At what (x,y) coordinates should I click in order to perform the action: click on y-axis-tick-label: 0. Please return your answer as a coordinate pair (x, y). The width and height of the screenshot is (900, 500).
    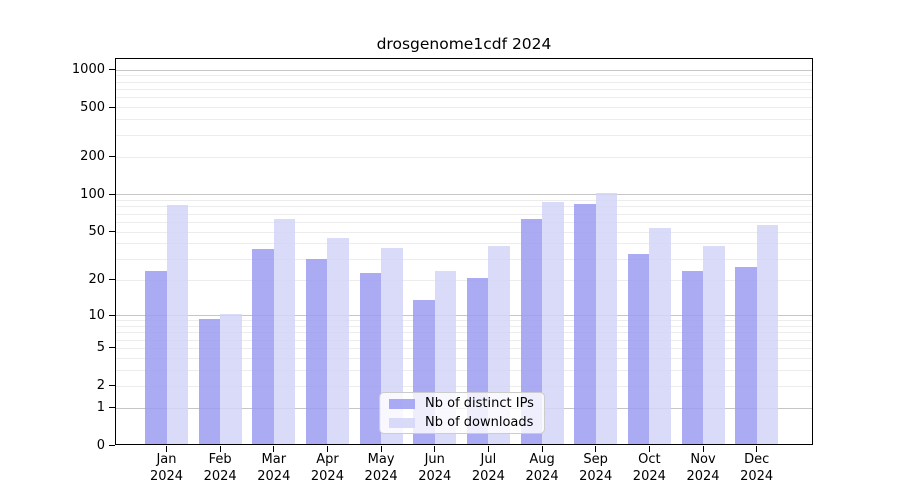
    Looking at the image, I should click on (100, 445).